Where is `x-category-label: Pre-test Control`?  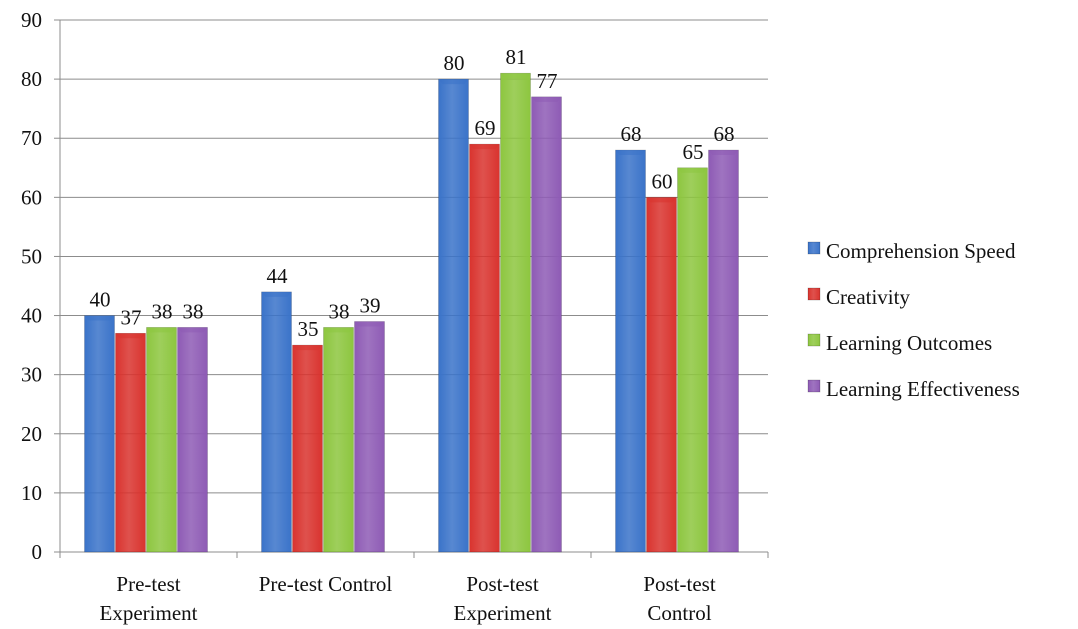 x-category-label: Pre-test Control is located at coordinates (326, 584).